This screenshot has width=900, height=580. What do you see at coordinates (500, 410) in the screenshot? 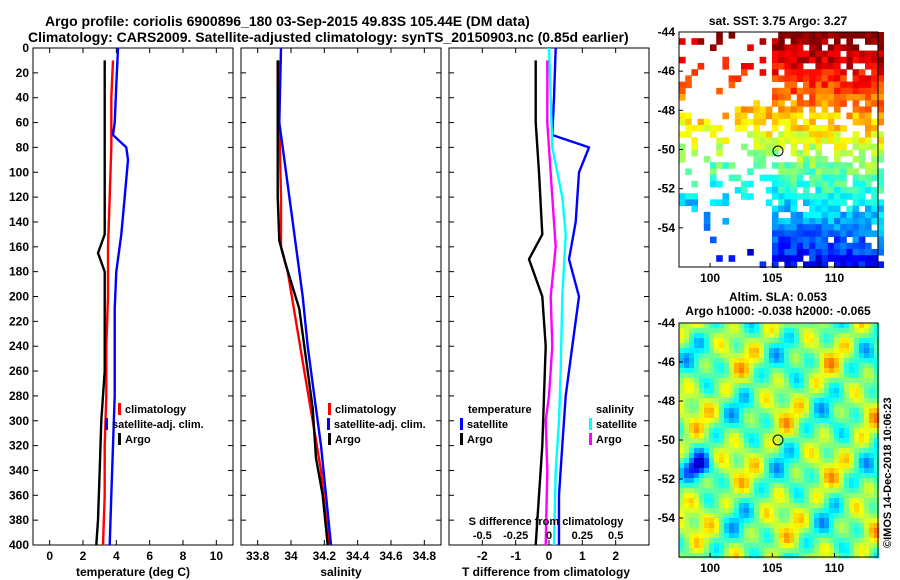
I see `legend-title-temperature: temperature` at bounding box center [500, 410].